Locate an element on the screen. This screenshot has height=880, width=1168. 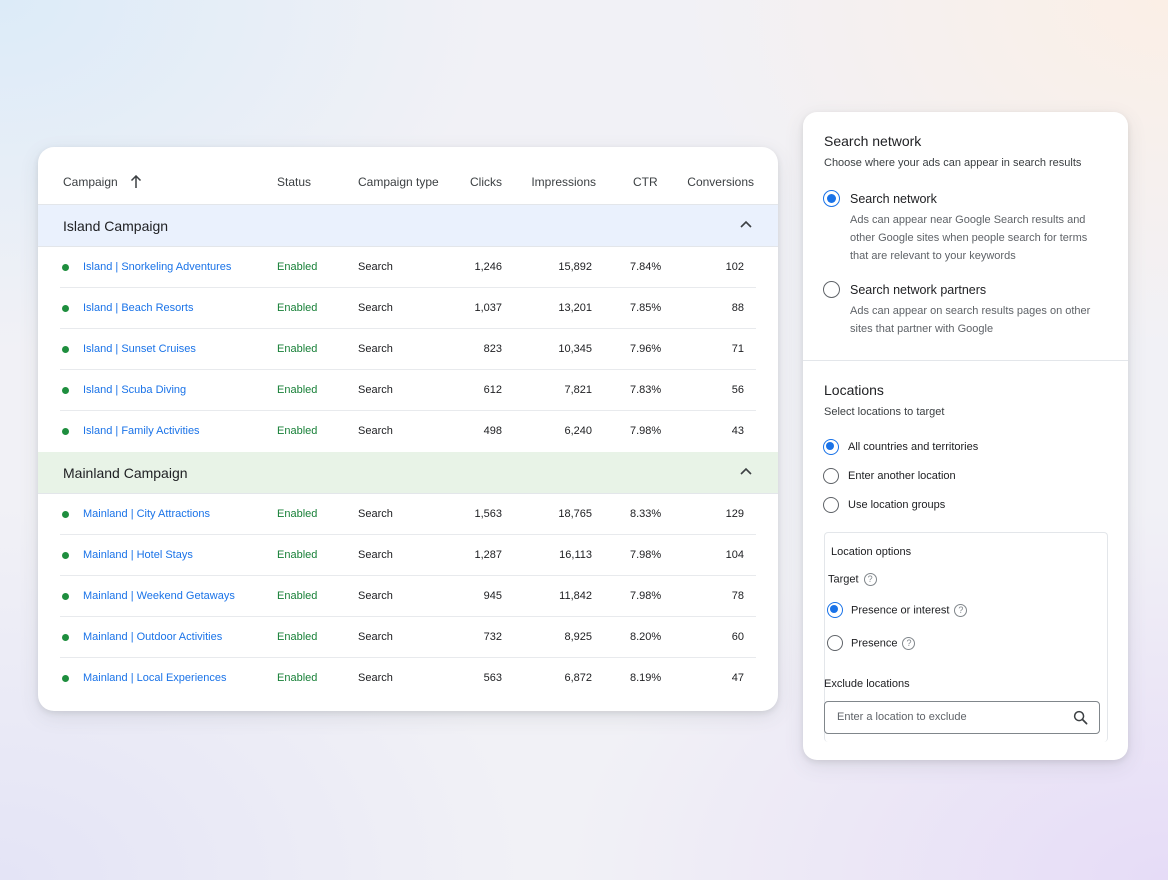
clicks-cell: 1,287 is located at coordinates (488, 555).